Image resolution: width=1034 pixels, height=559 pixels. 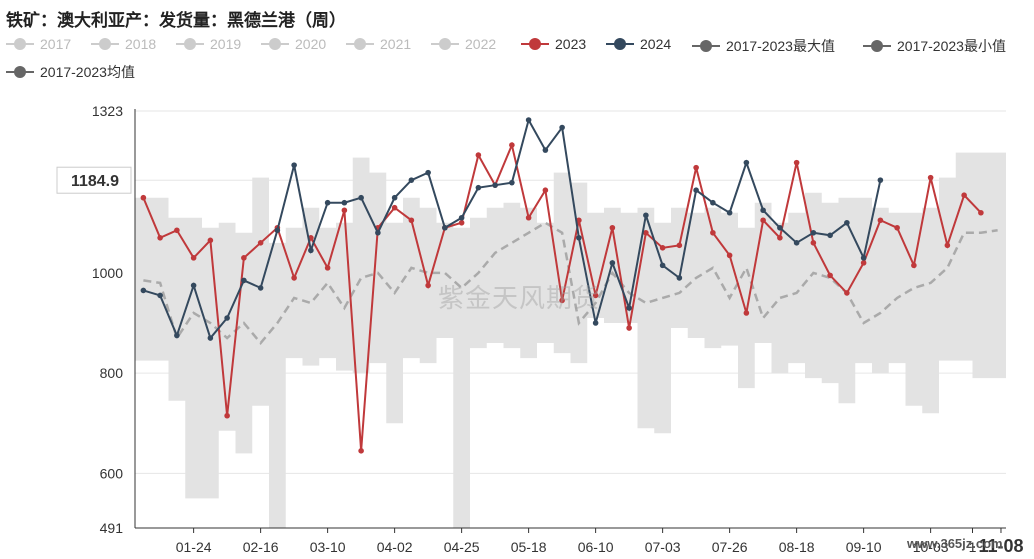 What do you see at coordinates (112, 373) in the screenshot?
I see `y-tick-label: 800` at bounding box center [112, 373].